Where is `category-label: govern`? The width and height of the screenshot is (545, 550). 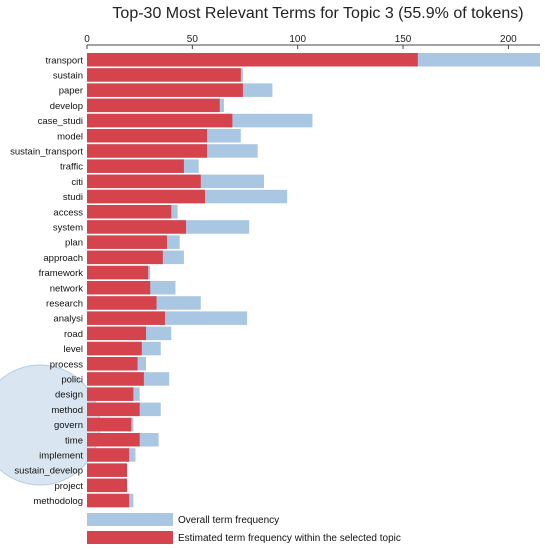
category-label: govern is located at coordinates (68, 425).